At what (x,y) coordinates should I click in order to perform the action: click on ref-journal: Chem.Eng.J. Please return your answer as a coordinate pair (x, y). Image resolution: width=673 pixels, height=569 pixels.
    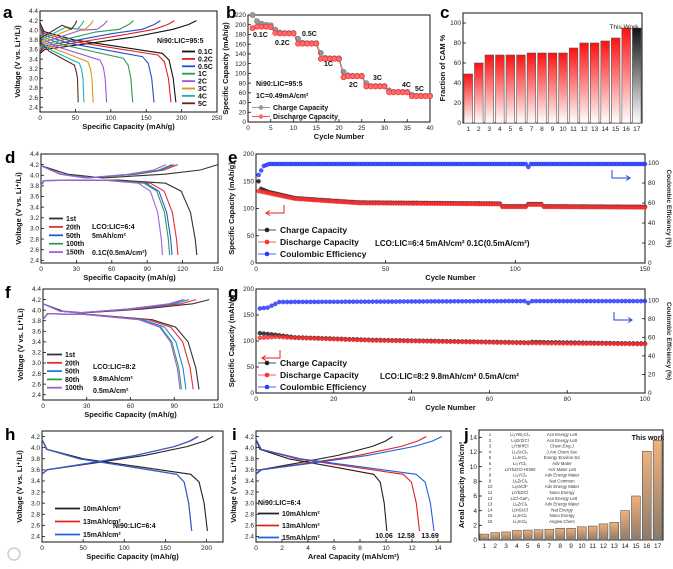
    Looking at the image, I should click on (562, 446).